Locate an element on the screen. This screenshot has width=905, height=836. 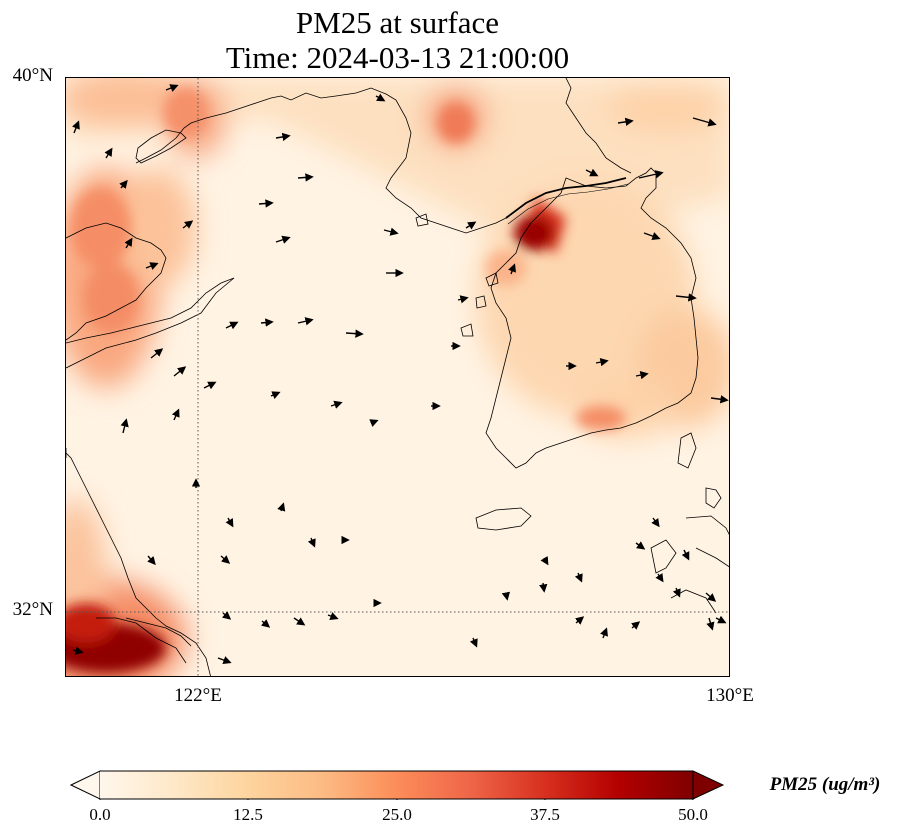
colorbar-tick-4: 50.0 is located at coordinates (693, 814).